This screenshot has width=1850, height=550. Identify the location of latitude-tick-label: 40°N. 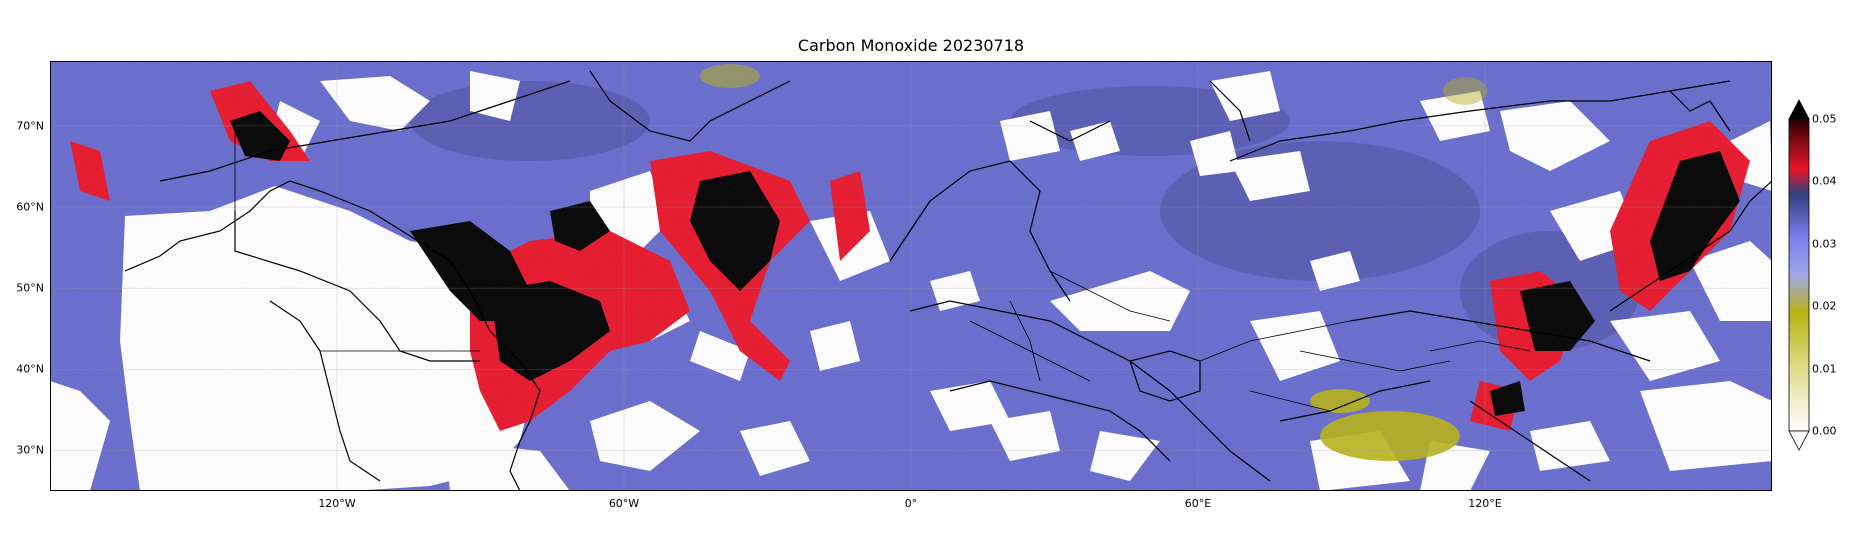
(30, 369).